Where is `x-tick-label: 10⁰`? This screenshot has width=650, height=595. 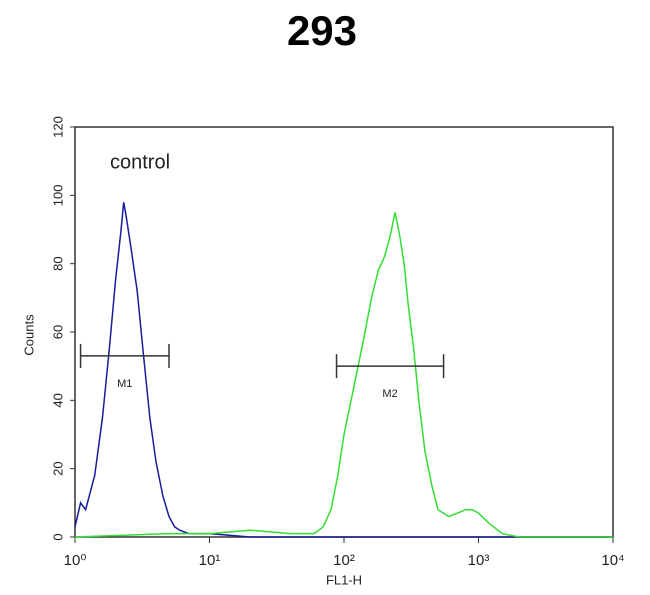
x-tick-label: 10⁰ is located at coordinates (75, 560).